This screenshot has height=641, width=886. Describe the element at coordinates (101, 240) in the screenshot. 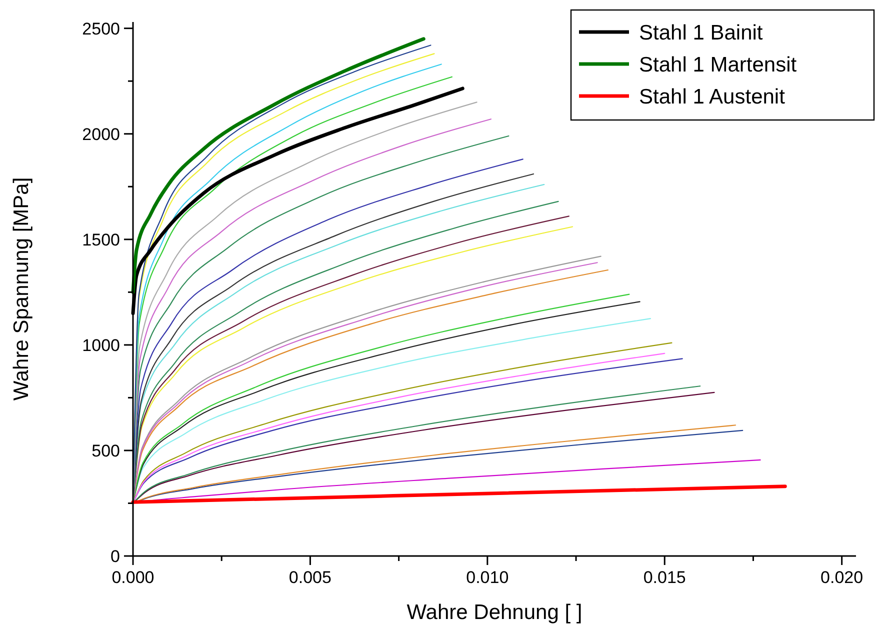

I see `y-tick-label: 1500` at that location.